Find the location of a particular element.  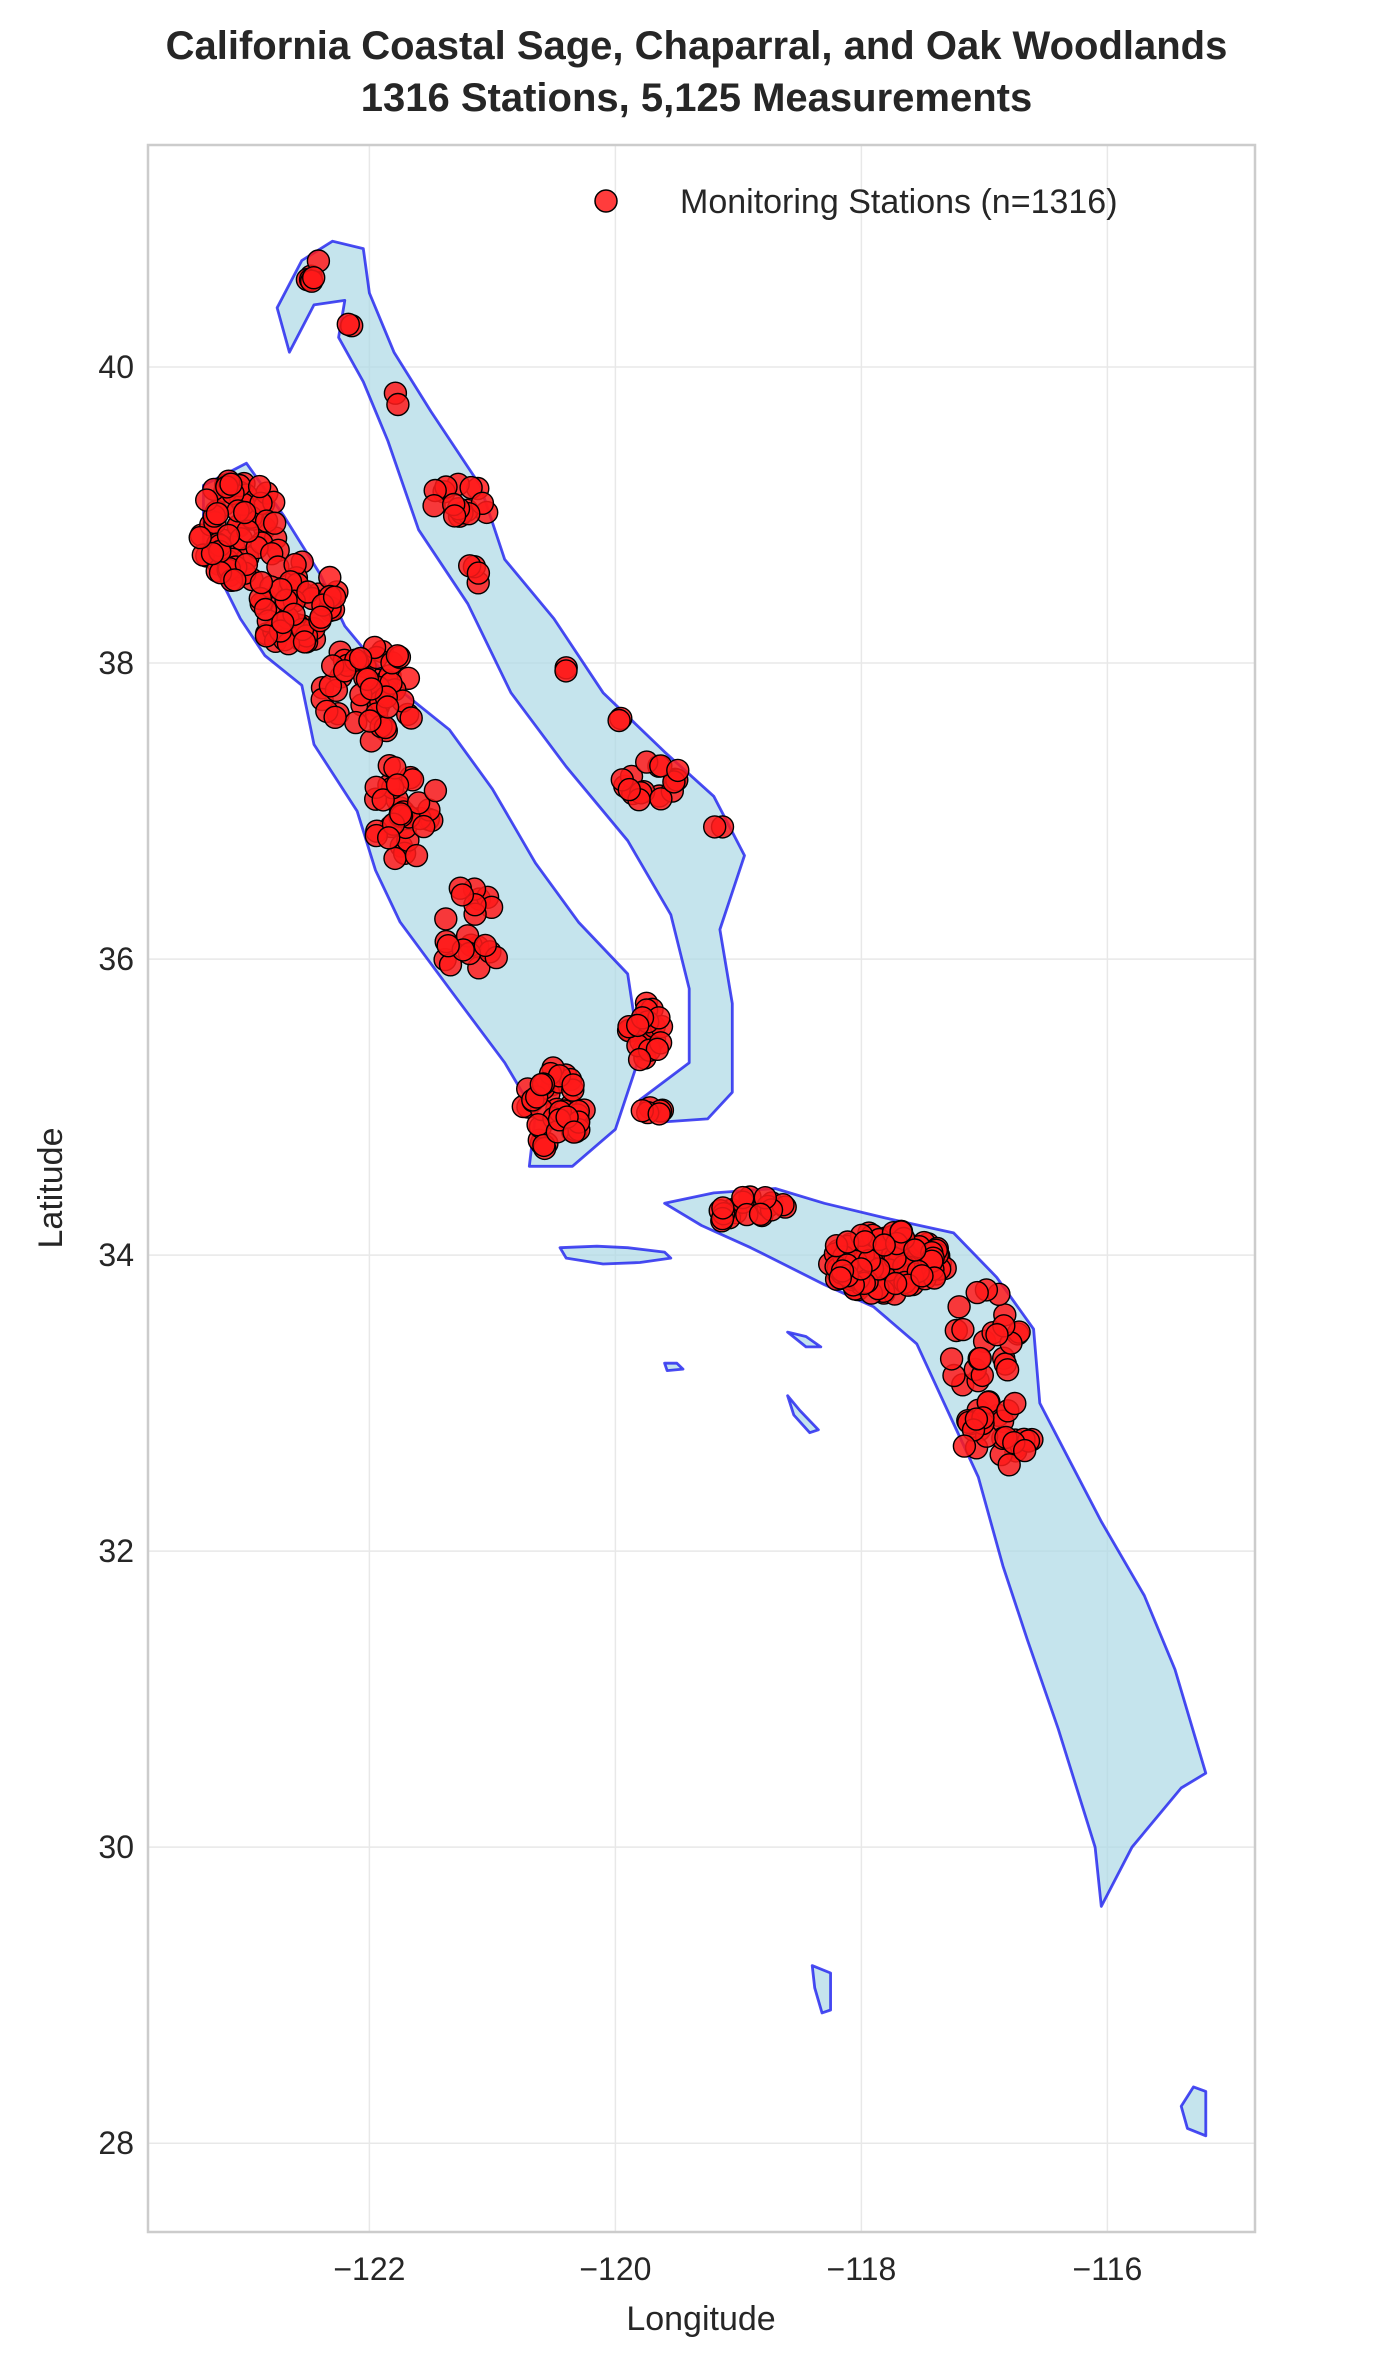

y-tick-label: 28 is located at coordinates (116, 2143).